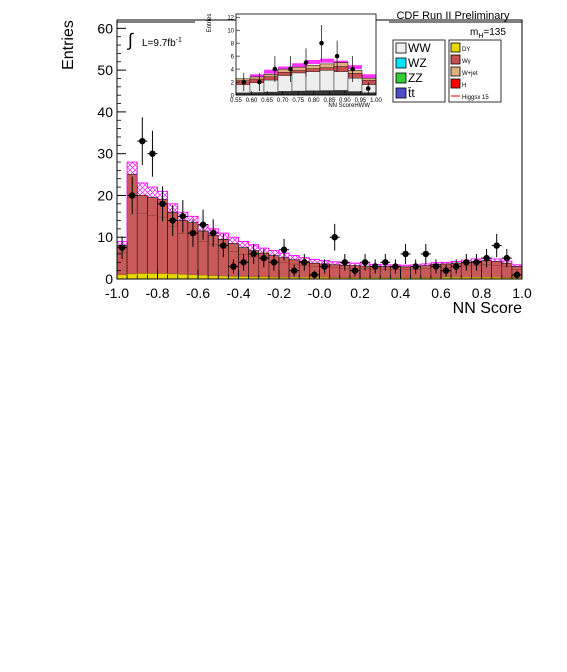 Image resolution: width=567 pixels, height=672 pixels. What do you see at coordinates (283, 101) in the screenshot?
I see `inset-x-tick-label: 0.70` at bounding box center [283, 101].